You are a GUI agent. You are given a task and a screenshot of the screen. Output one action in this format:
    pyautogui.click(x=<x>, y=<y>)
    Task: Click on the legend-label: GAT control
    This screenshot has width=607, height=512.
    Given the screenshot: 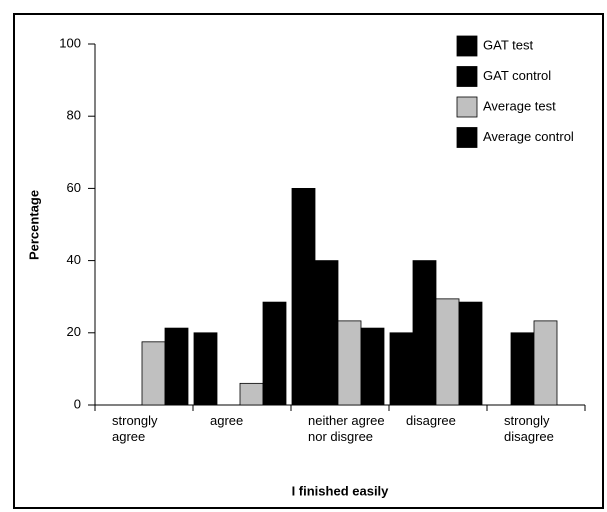 What is the action you would take?
    pyautogui.click(x=517, y=75)
    